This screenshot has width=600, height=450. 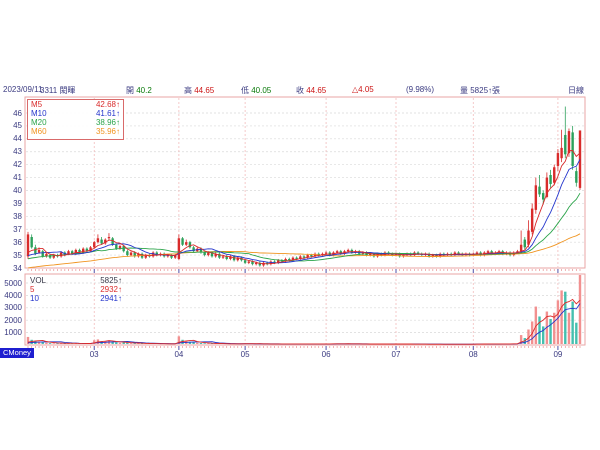 What do you see at coordinates (17, 229) in the screenshot?
I see `price-axis-label: 37` at bounding box center [17, 229].